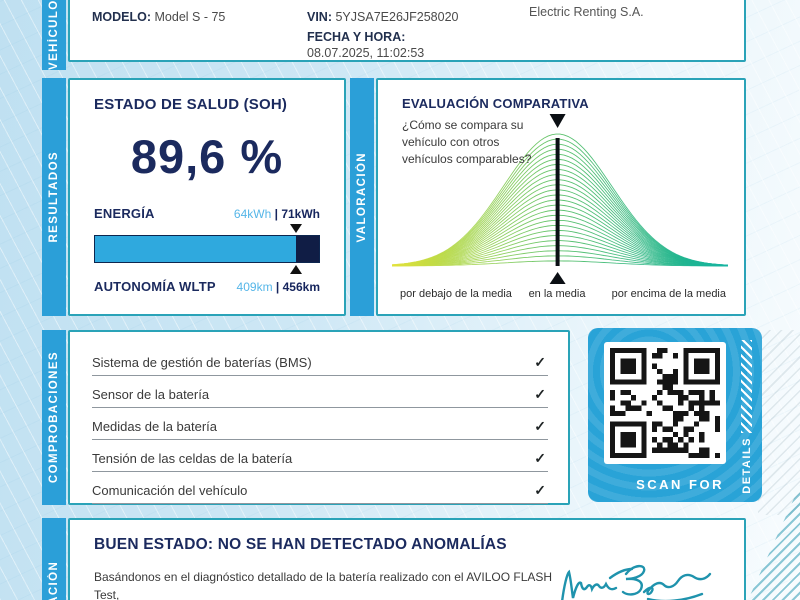 This screenshot has width=800, height=600. What do you see at coordinates (680, 484) in the screenshot?
I see `scan-for-label: SCAN FOR` at bounding box center [680, 484].